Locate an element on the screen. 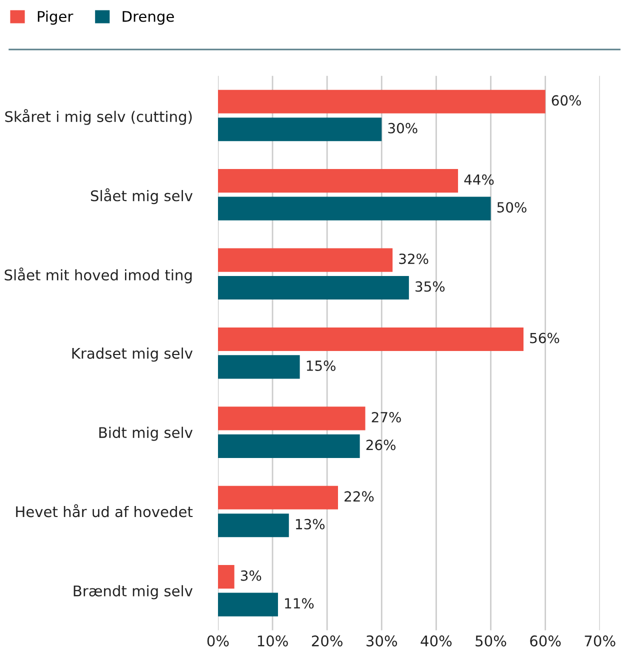  data-label: 3% is located at coordinates (251, 575).